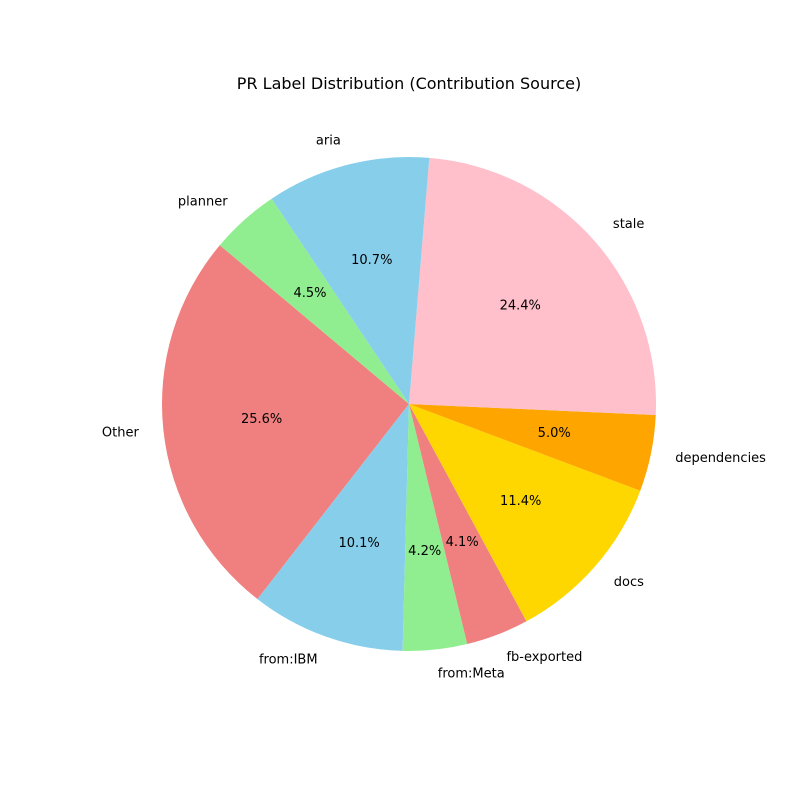  Describe the element at coordinates (520, 501) in the screenshot. I see `pie-percent-docs: 11.4%` at that location.